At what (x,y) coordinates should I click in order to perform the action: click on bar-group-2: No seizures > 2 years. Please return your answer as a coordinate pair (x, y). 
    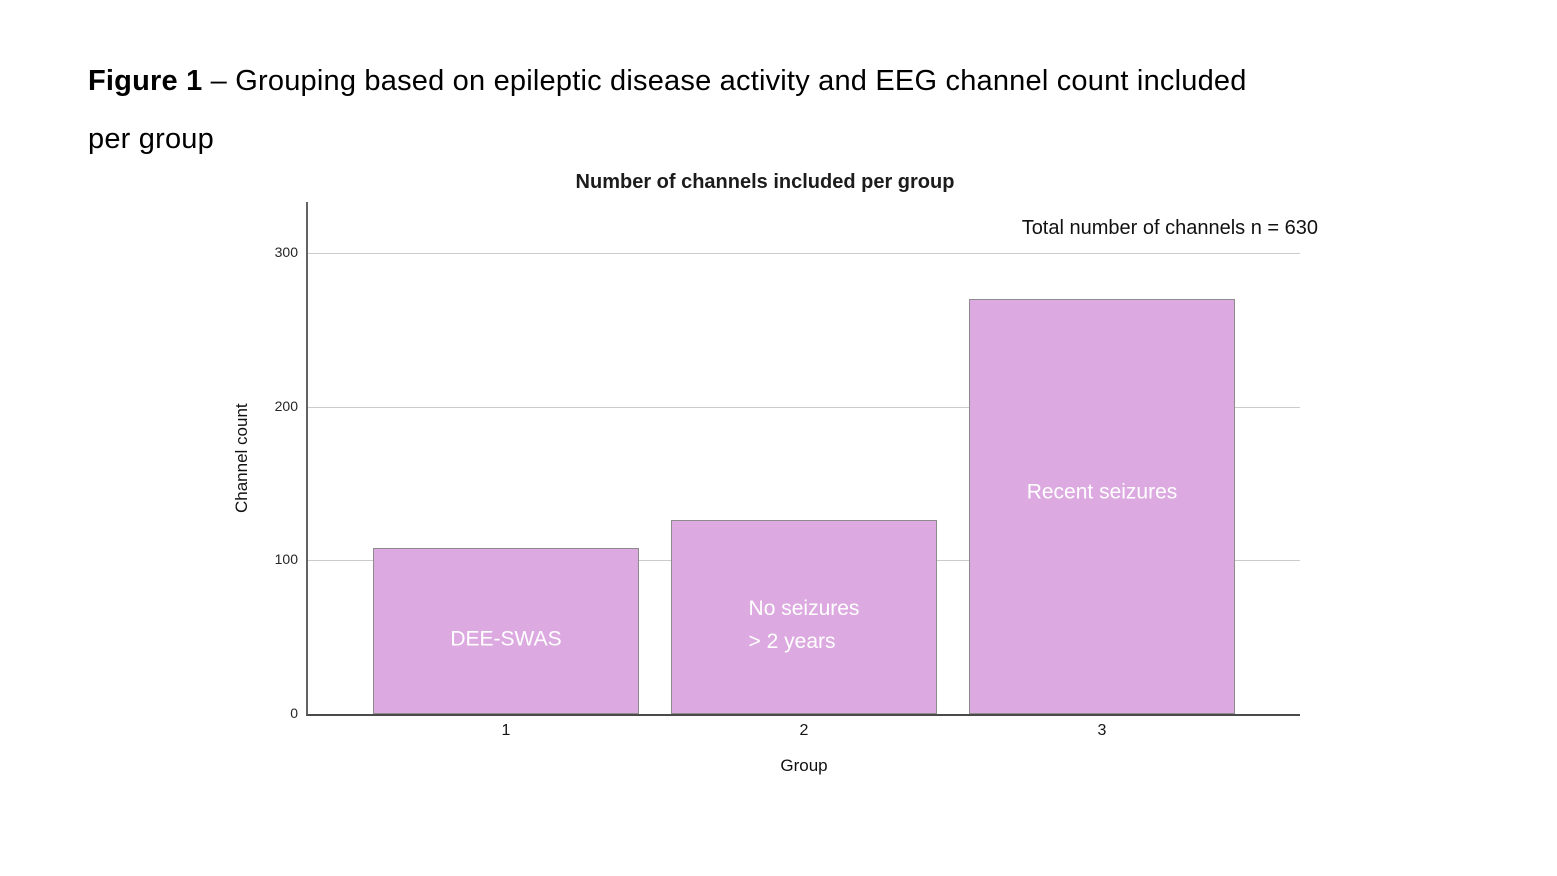
    Looking at the image, I should click on (804, 617).